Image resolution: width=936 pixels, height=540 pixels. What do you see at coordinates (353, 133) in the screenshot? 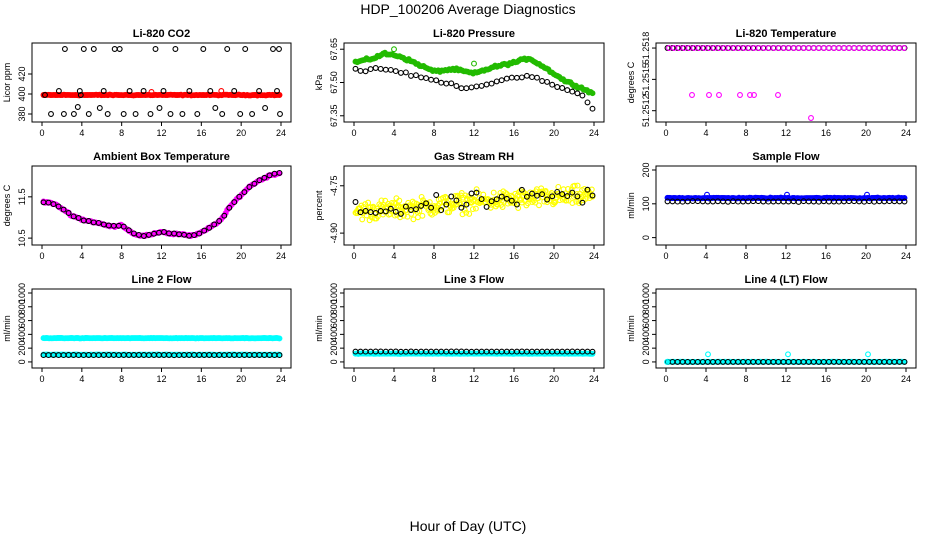
I see `li-820-pressure-xtick-label: 0` at bounding box center [353, 133].